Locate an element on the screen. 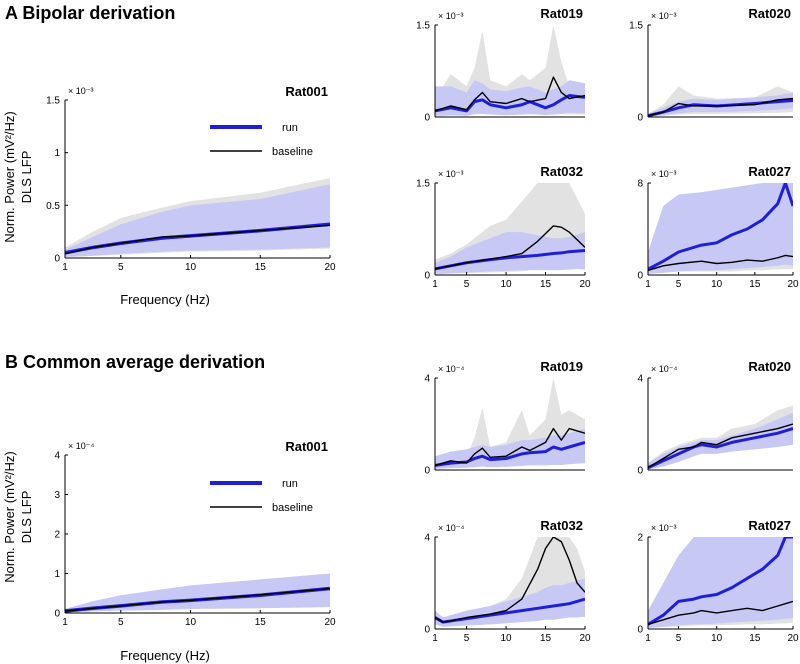 This screenshot has width=800, height=664. b-xlabel: Frequency (Hz) is located at coordinates (165, 655).